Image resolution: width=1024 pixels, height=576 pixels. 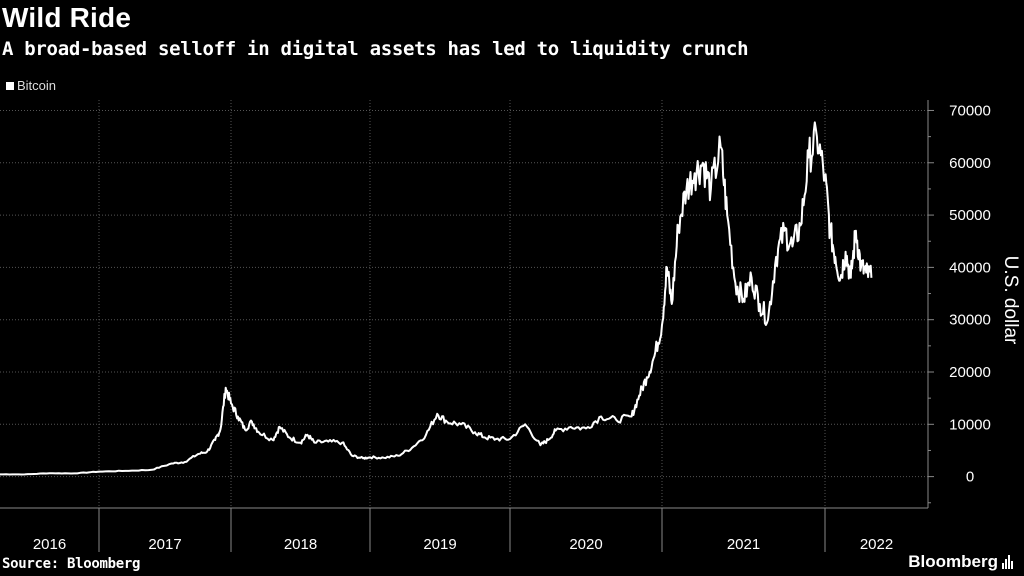 What do you see at coordinates (970, 477) in the screenshot?
I see `ytick-label-0: 0` at bounding box center [970, 477].